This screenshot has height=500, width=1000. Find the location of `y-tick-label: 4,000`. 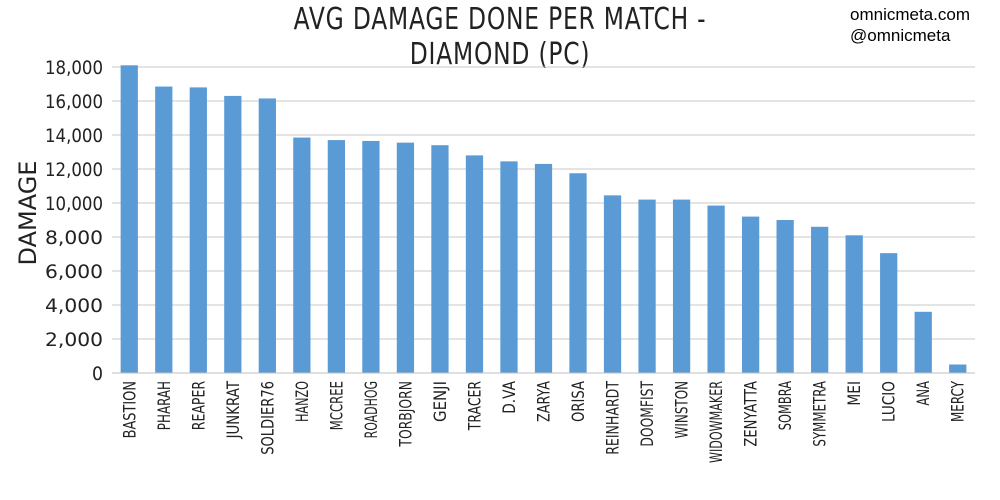

y-tick-label: 4,000 is located at coordinates (74, 306).